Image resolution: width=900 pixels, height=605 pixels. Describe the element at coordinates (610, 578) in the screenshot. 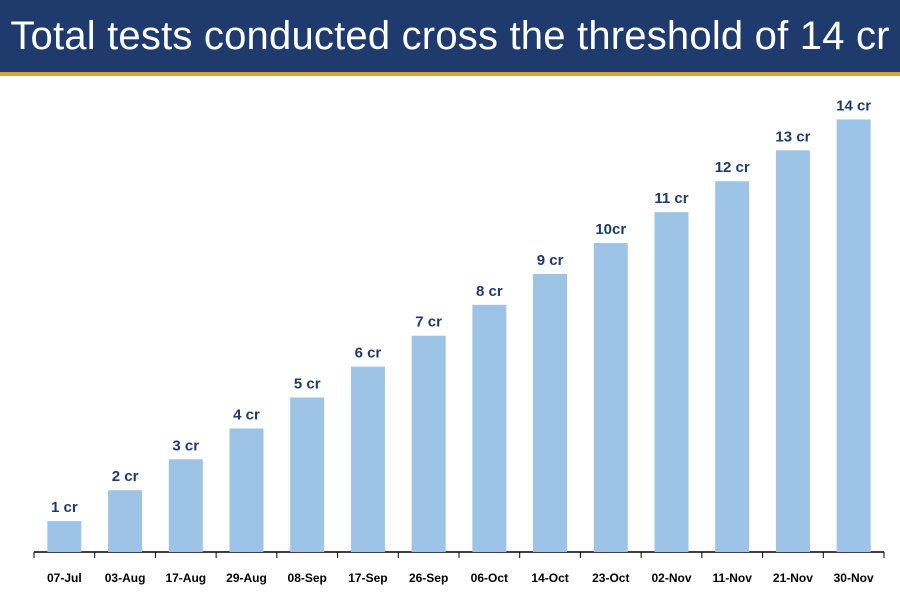

I see `x-tick-label-23-Oct: 23-Oct` at that location.